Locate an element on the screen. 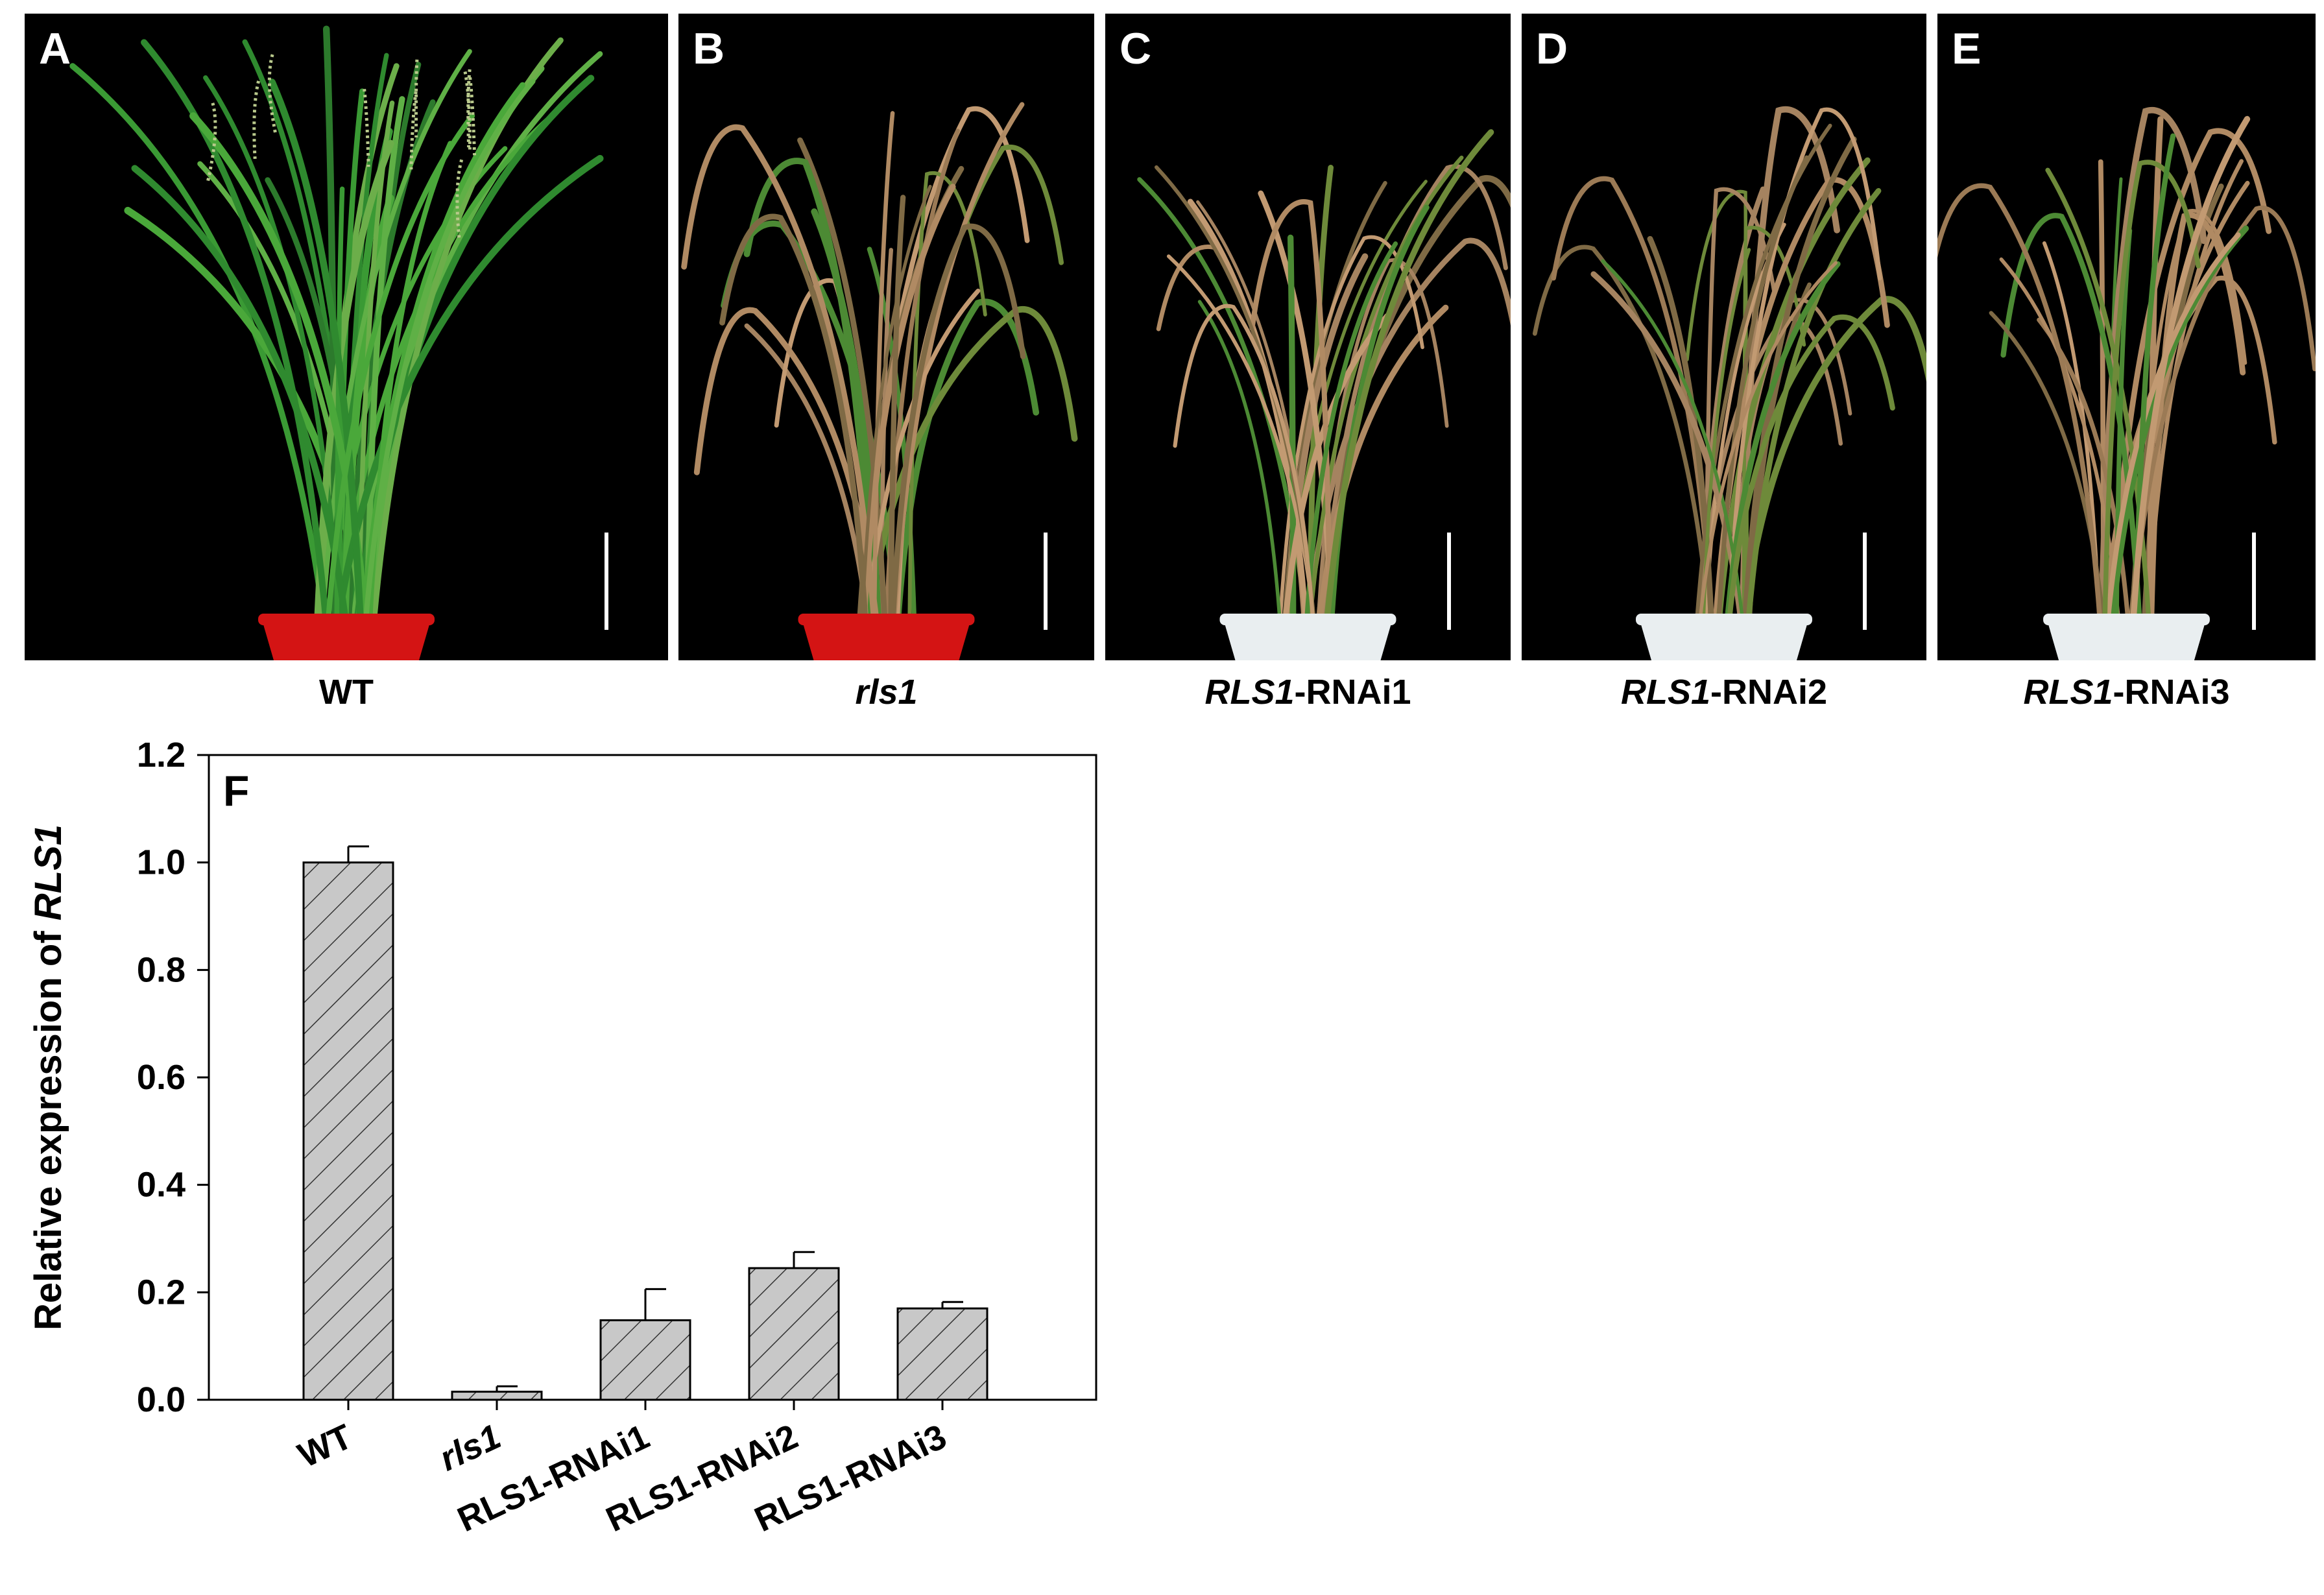  panel-c: C is located at coordinates (1308, 337).